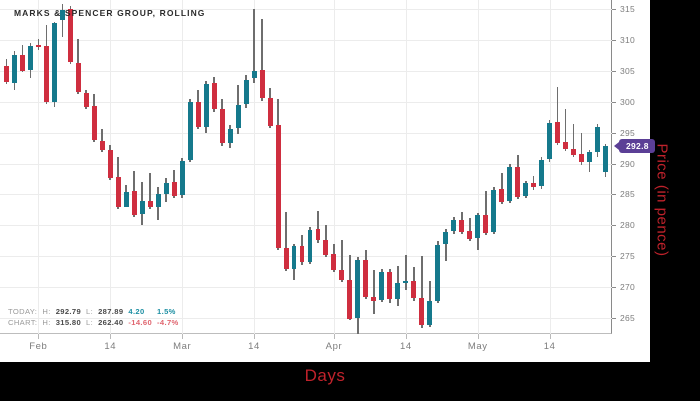 The height and width of the screenshot is (401, 700). Describe the element at coordinates (38, 346) in the screenshot. I see `x-axis-tick-label: Feb` at that location.